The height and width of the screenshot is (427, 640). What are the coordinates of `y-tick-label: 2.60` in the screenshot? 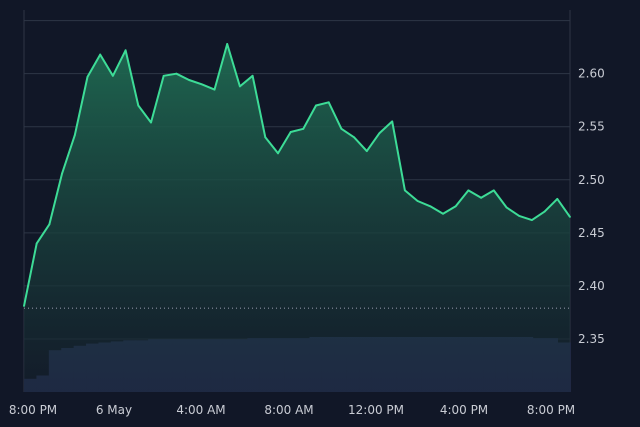 It's located at (591, 74).